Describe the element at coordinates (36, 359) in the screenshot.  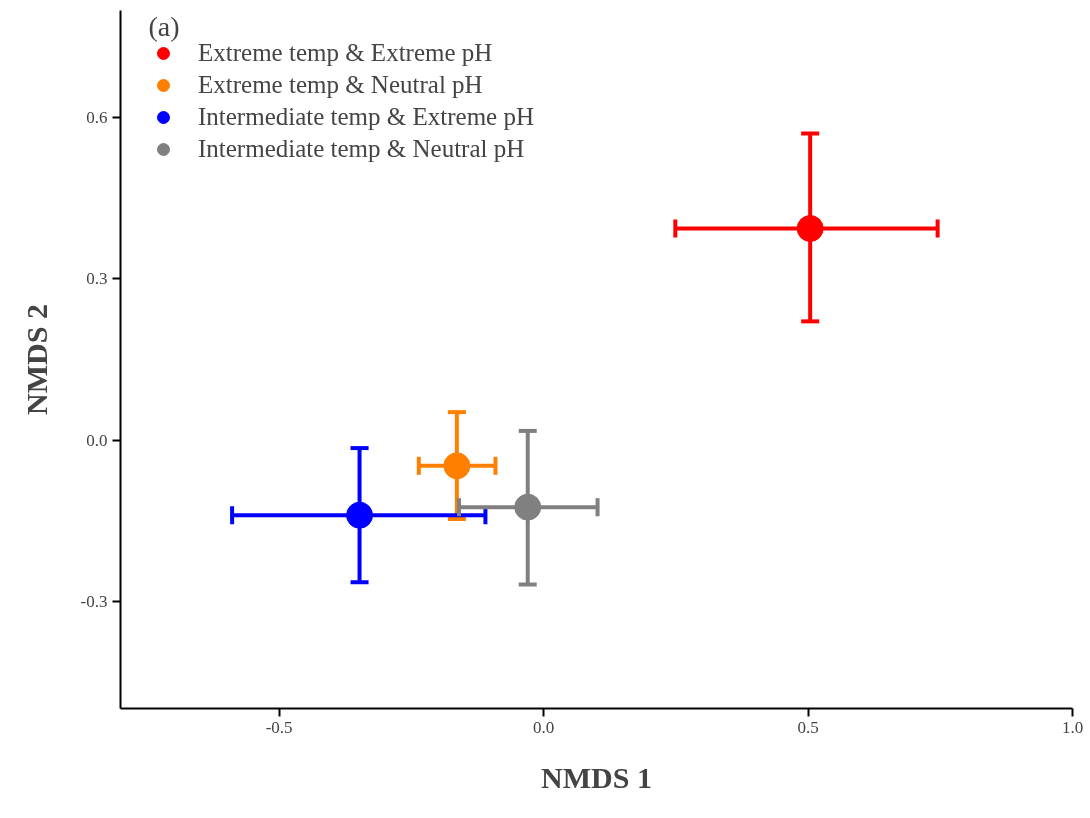
I see `y-axis-title: NMDS 2` at that location.